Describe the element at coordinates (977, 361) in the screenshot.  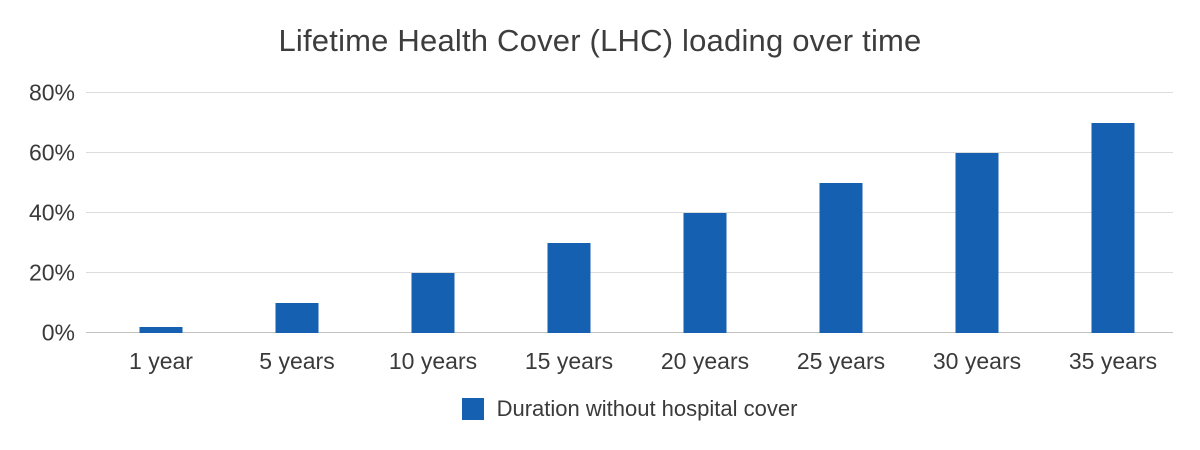
I see `x-axis-tick-label: 30 years` at that location.